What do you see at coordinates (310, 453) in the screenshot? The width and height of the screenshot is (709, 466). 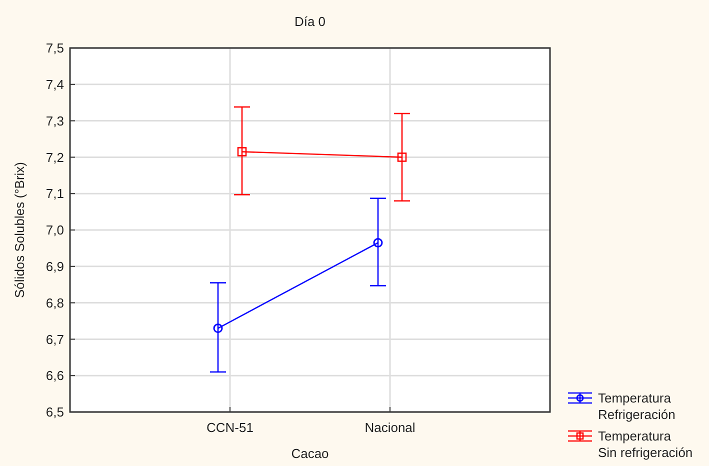 I see `x-axis-title: Cacao` at bounding box center [310, 453].